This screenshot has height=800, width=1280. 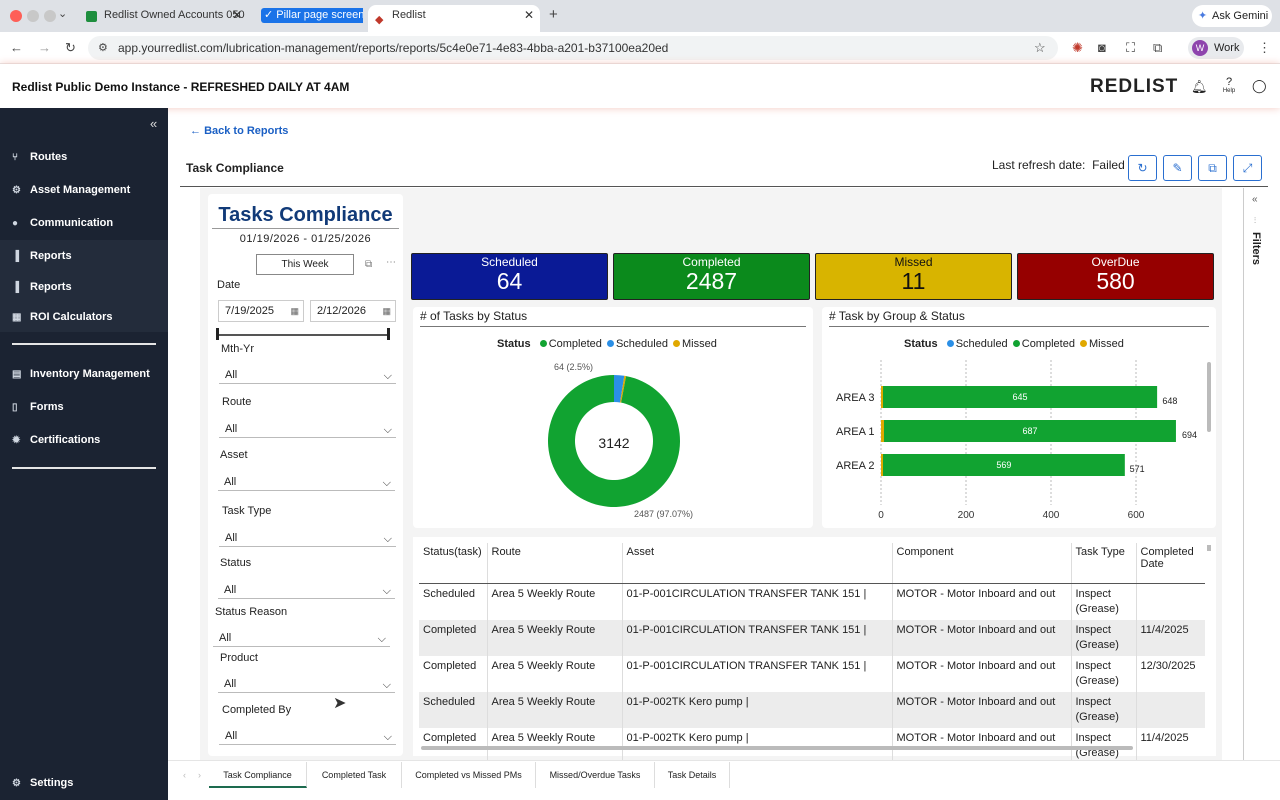 I want to click on column-header-task-type: Task Type, so click(x=1104, y=563).